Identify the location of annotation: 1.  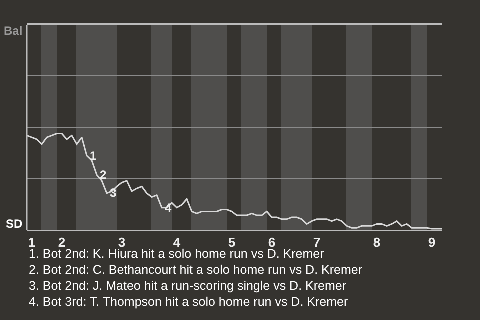
(93, 156).